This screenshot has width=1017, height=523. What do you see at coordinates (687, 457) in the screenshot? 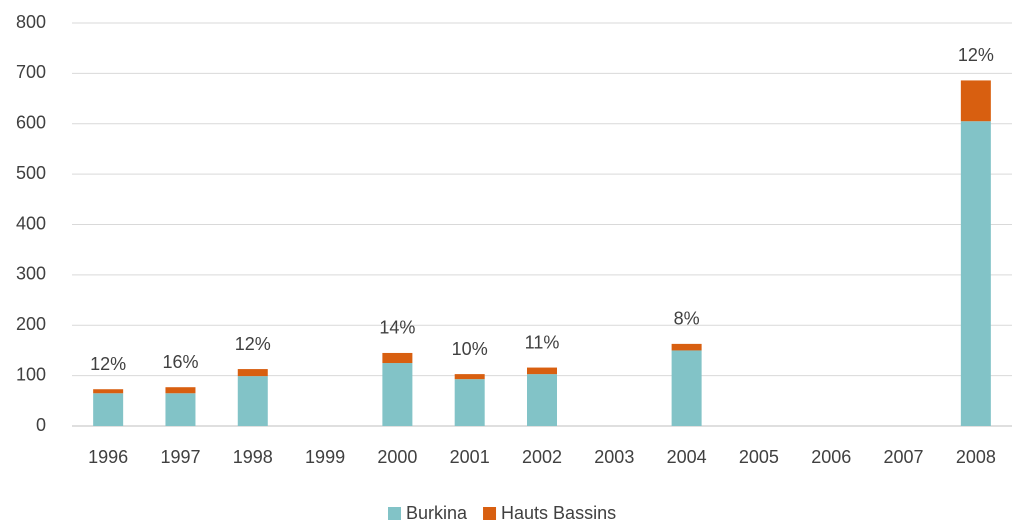
I see `x-tick-label: 2004` at bounding box center [687, 457].